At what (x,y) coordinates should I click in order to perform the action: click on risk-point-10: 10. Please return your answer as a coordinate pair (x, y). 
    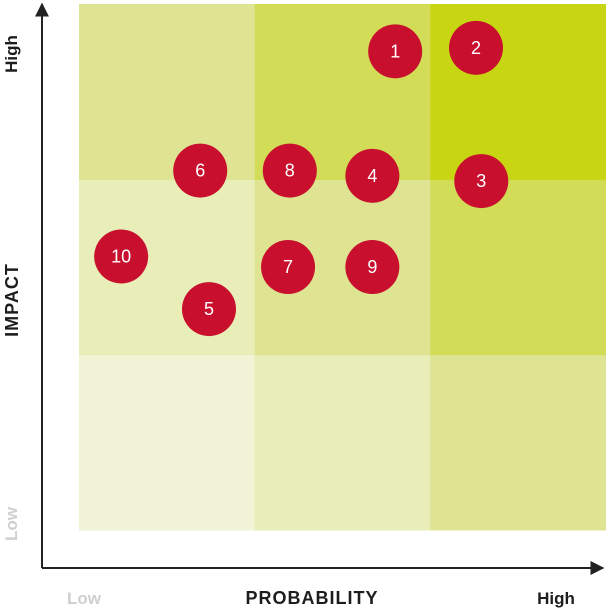
    Looking at the image, I should click on (121, 256).